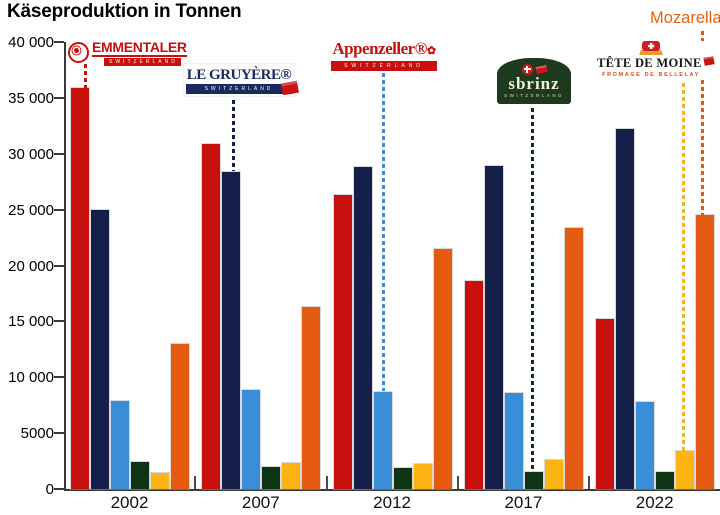 This screenshot has width=720, height=515. I want to click on legend-logo-appenzeller: Appenzeller®✿ SWITZERLAND, so click(384, 55).